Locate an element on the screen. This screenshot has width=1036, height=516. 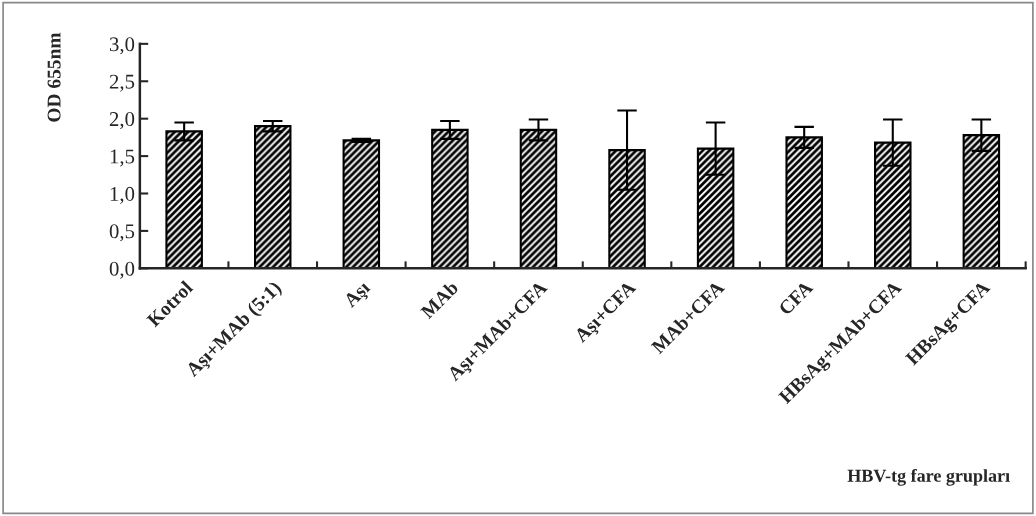
y-tick-label: 2,0 is located at coordinates (122, 121).